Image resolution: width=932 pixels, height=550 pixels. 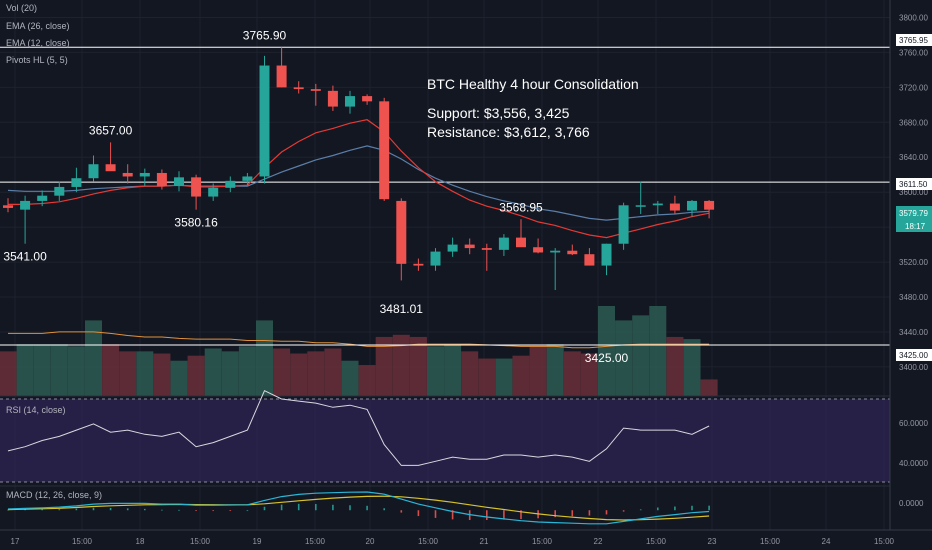 I want to click on ema26-legend: EMA (26, close), so click(x=38, y=26).